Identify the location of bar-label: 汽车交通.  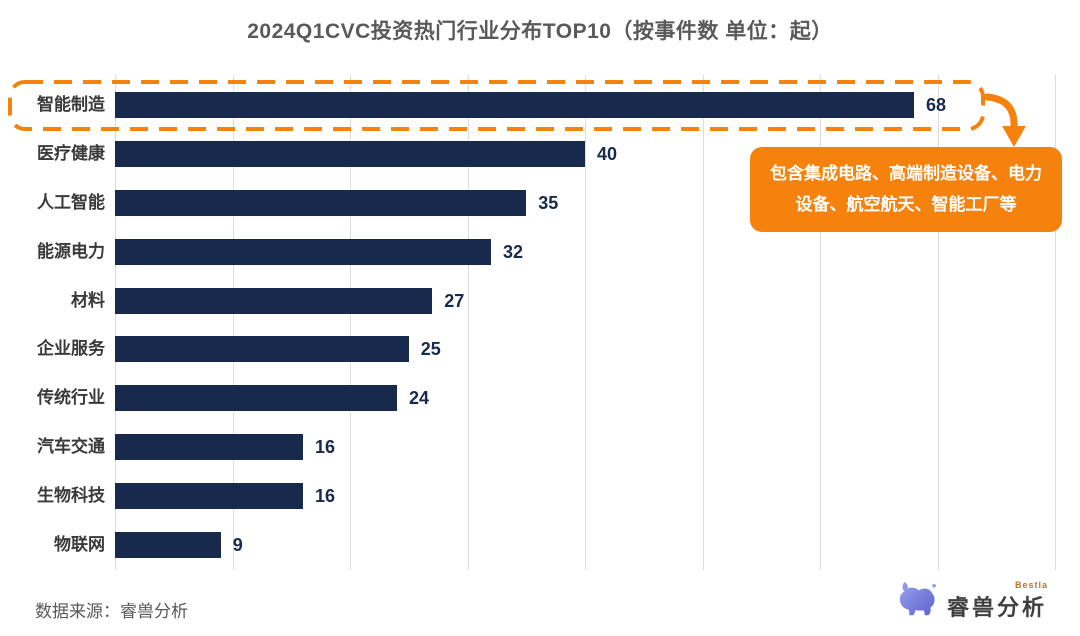
(71, 447).